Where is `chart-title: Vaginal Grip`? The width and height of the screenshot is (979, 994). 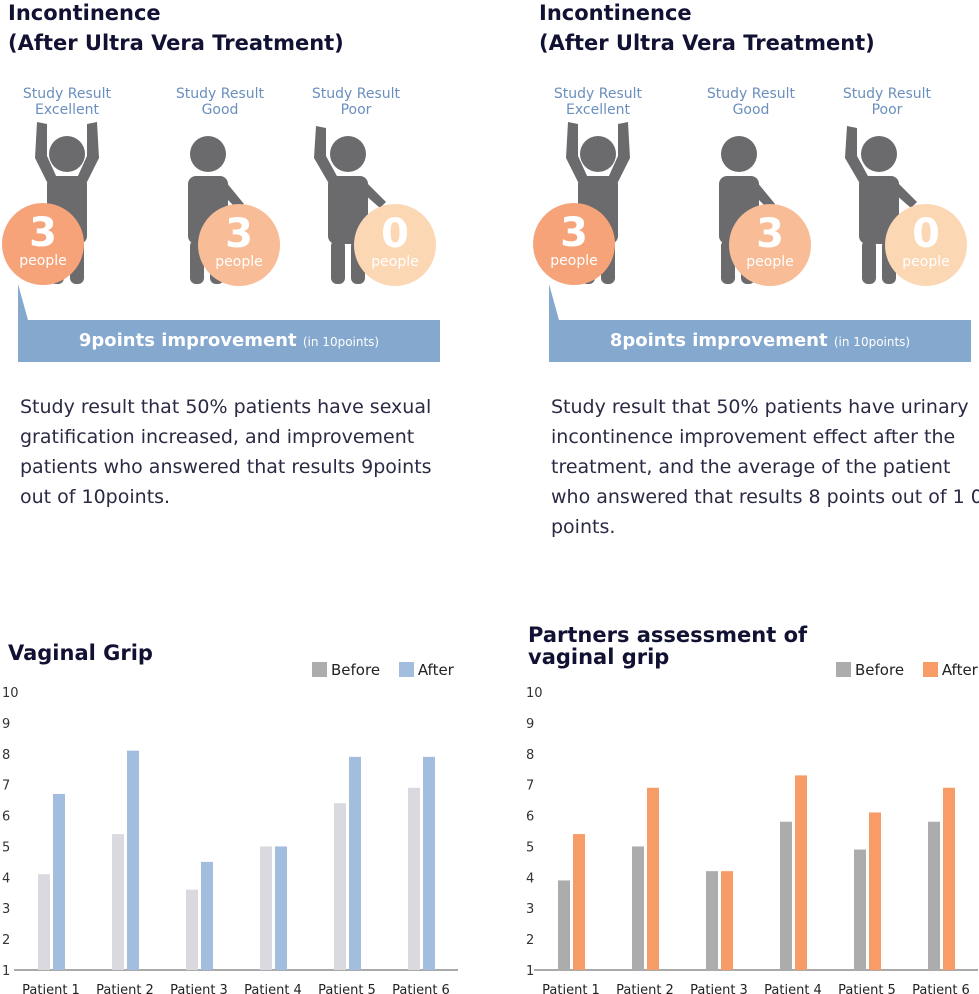
chart-title: Vaginal Grip is located at coordinates (80, 653).